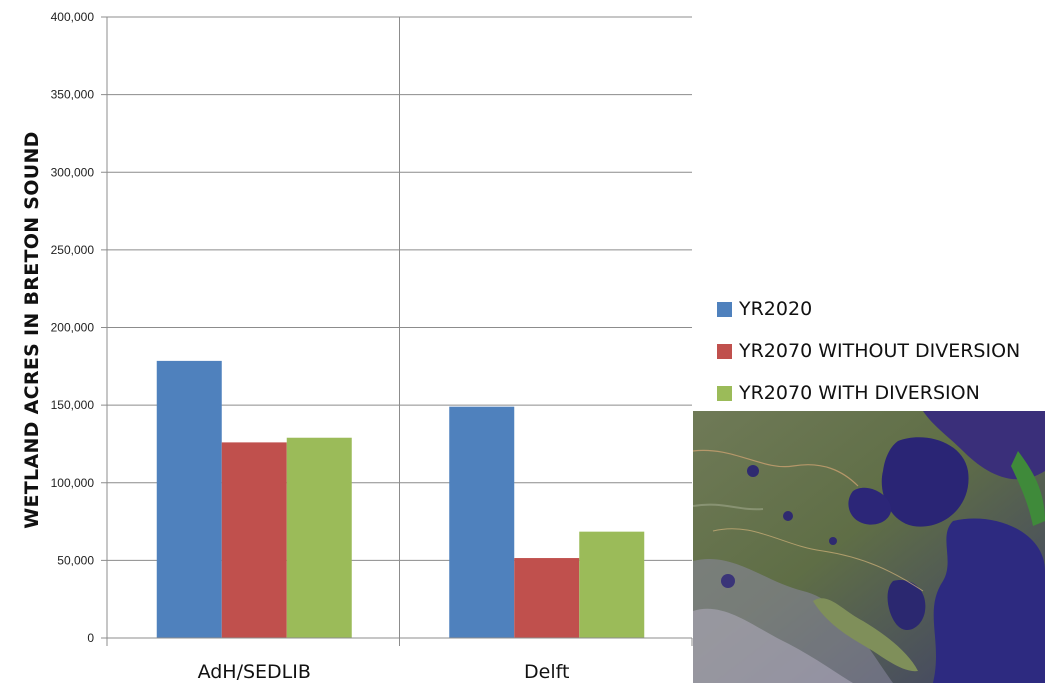 This screenshot has width=1045, height=683. Describe the element at coordinates (73, 405) in the screenshot. I see `y-tick-label: 150,000` at that location.